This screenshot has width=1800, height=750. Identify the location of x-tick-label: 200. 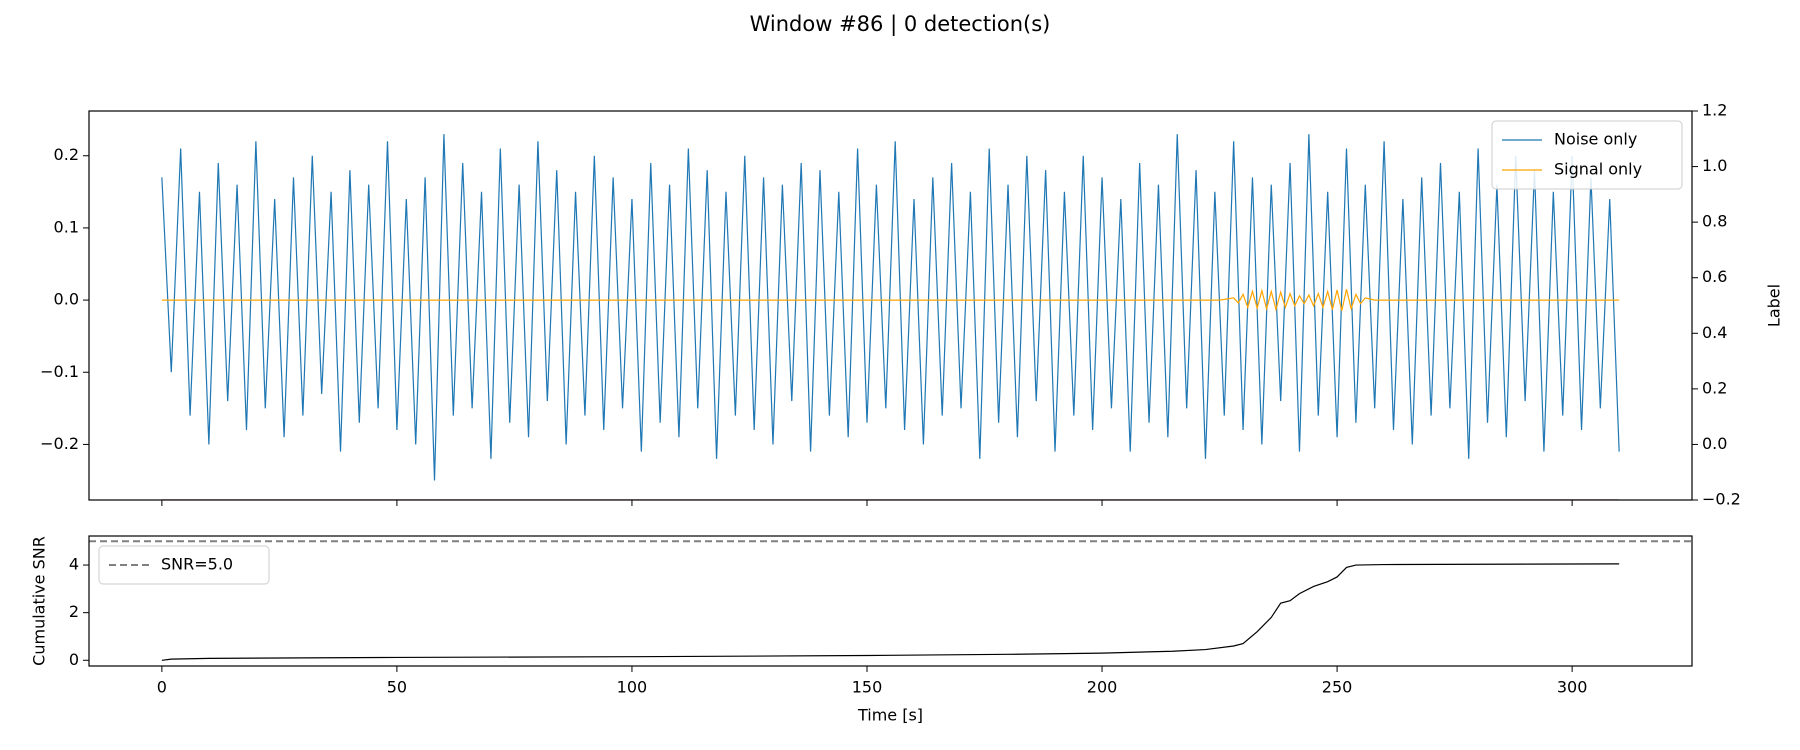
(1102, 687).